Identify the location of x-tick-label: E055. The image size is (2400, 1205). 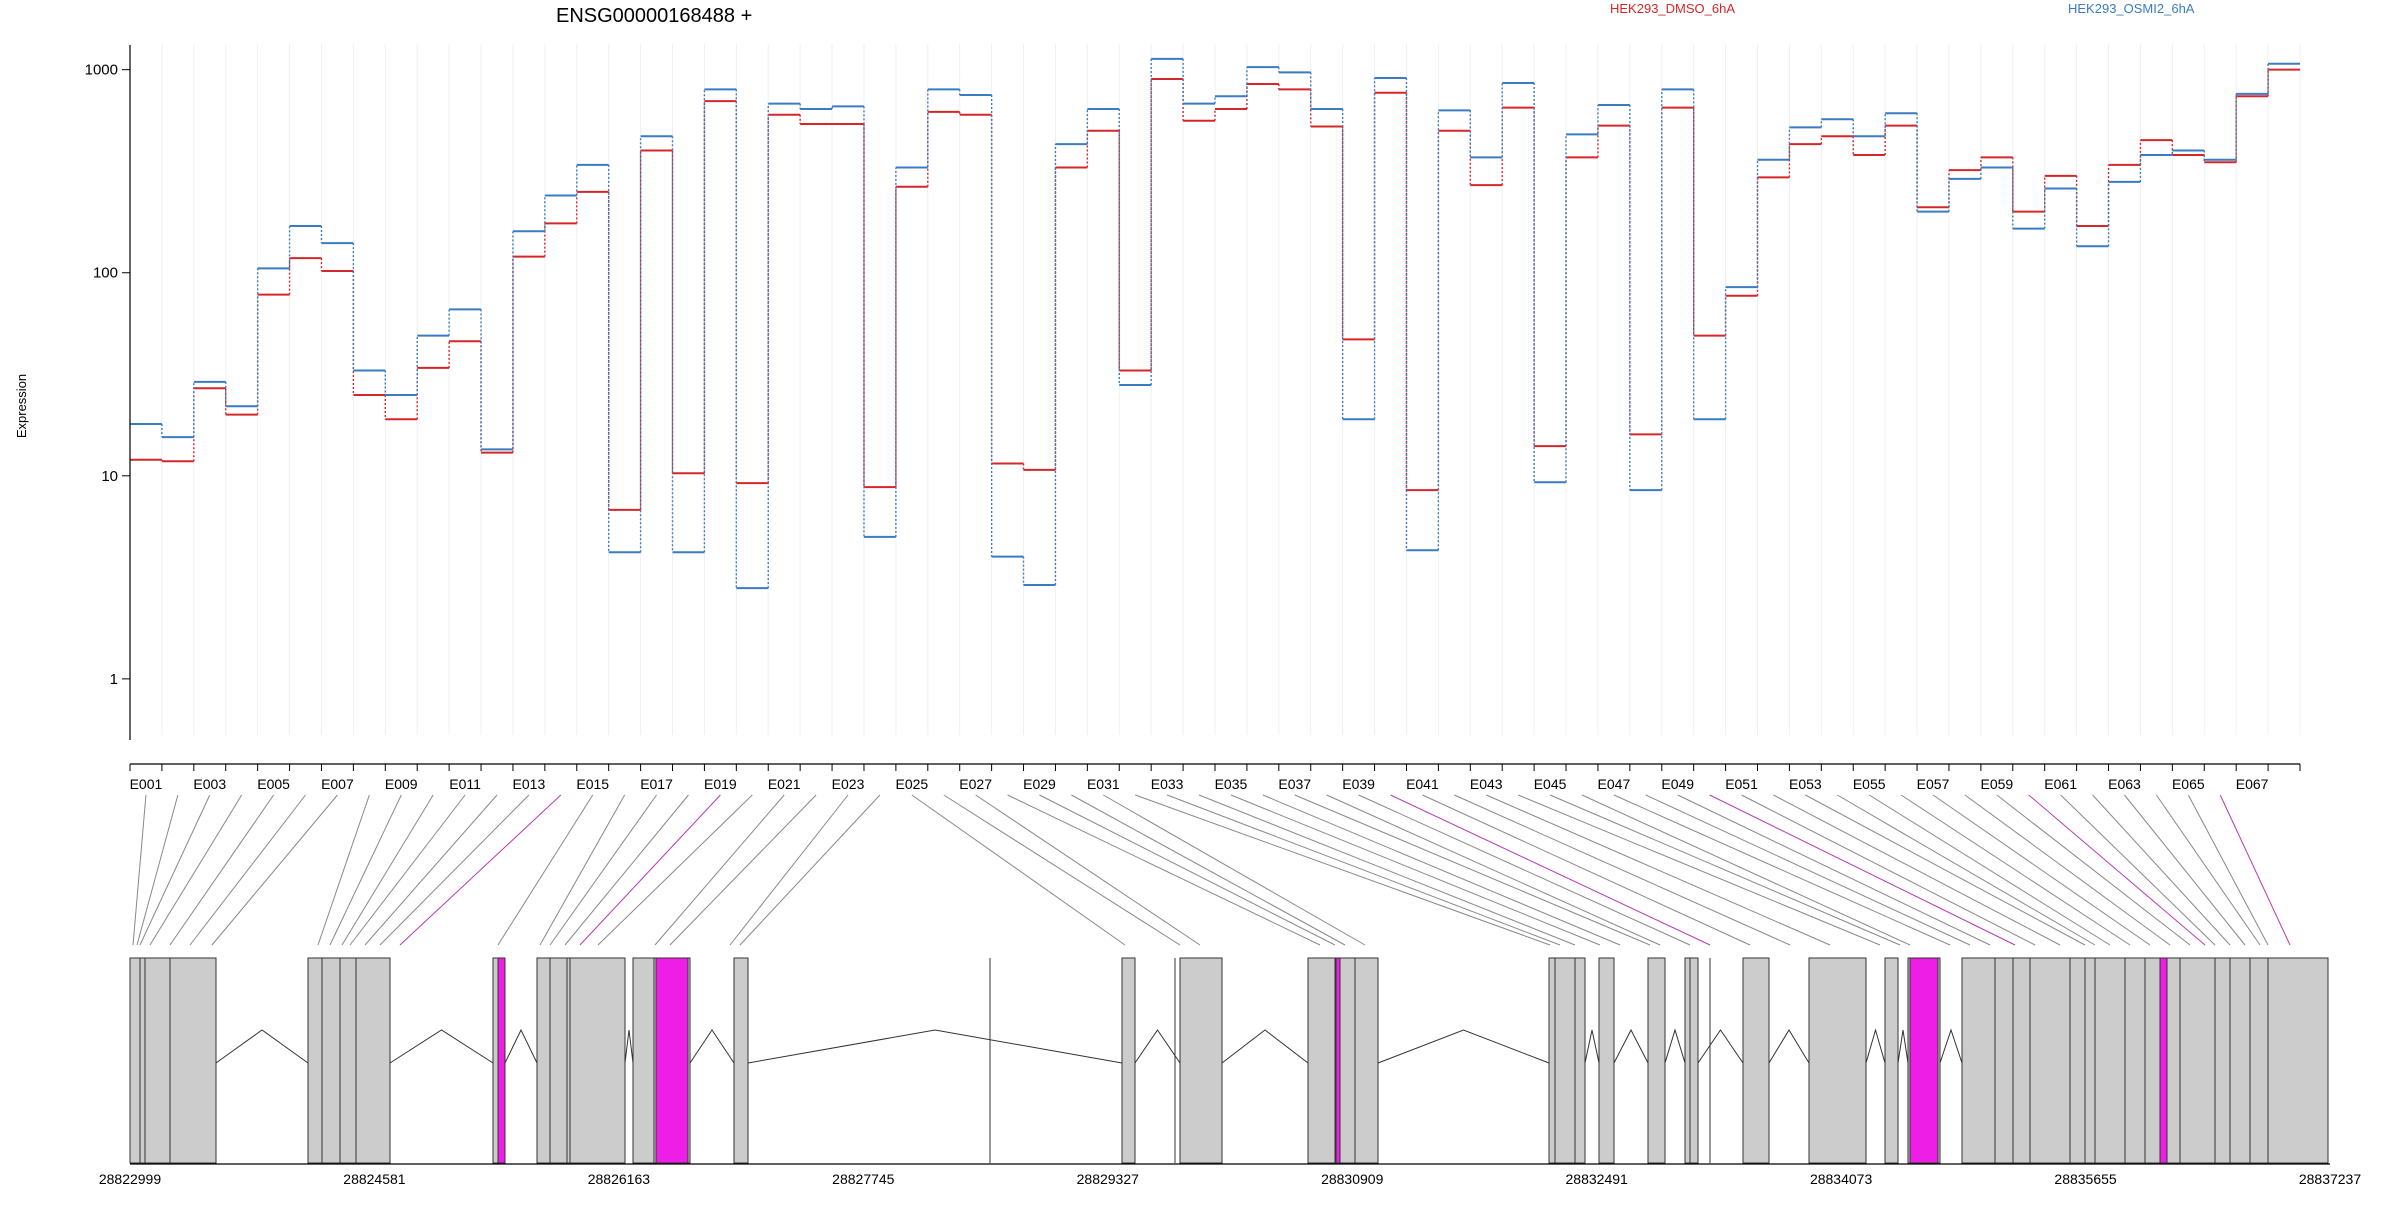
(1869, 784).